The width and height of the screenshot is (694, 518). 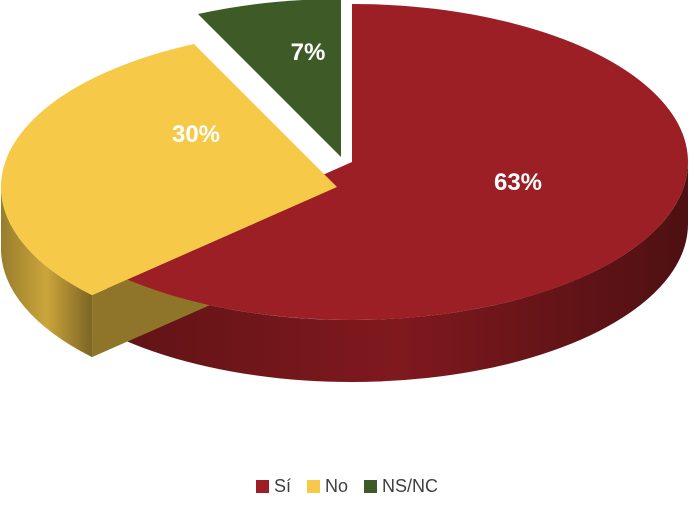 I want to click on legend-swatch-nsnc, so click(x=370, y=486).